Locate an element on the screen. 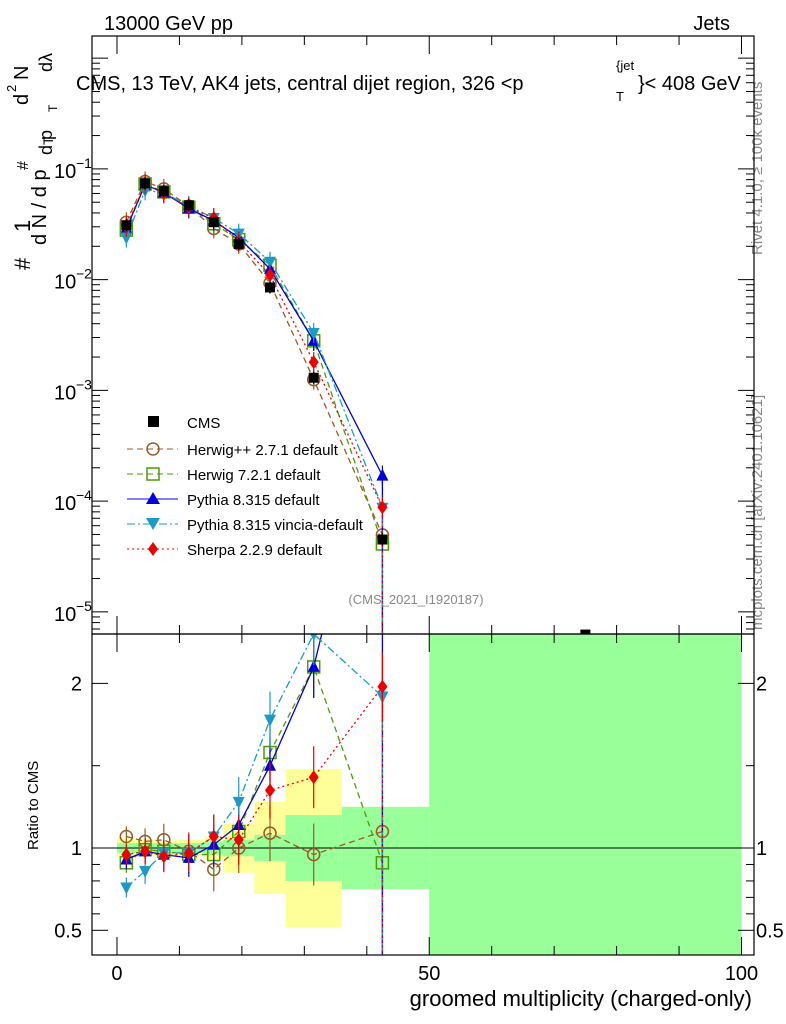  y-tick-exponent: −1 is located at coordinates (84, 163).